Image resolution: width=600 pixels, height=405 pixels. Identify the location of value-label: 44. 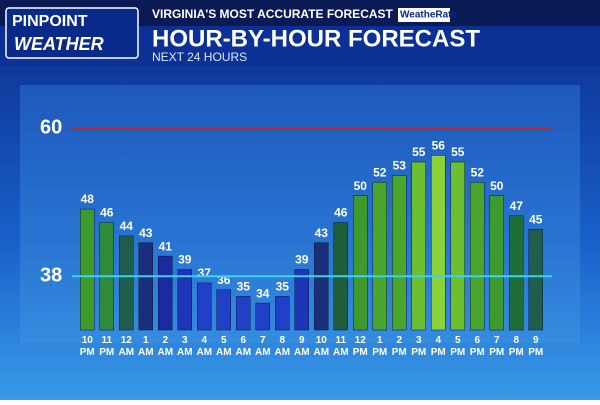
(127, 226).